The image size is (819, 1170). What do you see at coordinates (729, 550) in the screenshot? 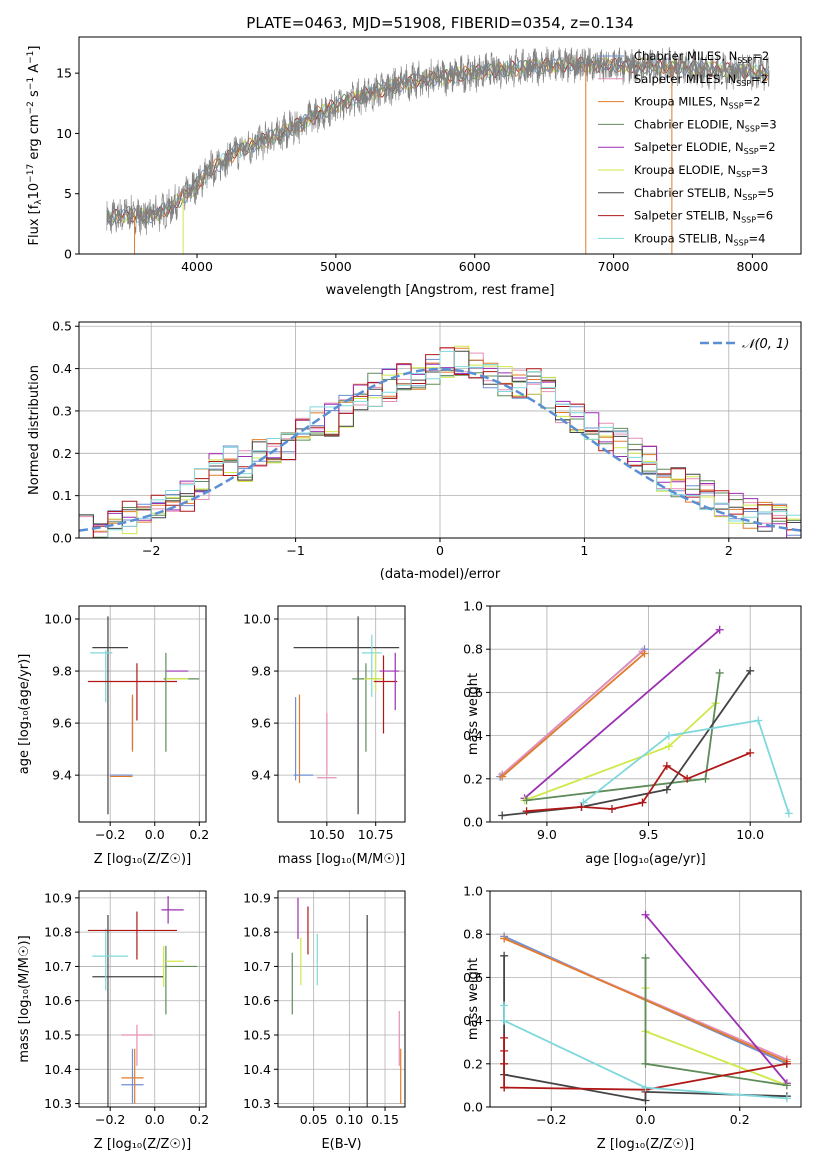
I see `x-tick-label: 2` at bounding box center [729, 550].